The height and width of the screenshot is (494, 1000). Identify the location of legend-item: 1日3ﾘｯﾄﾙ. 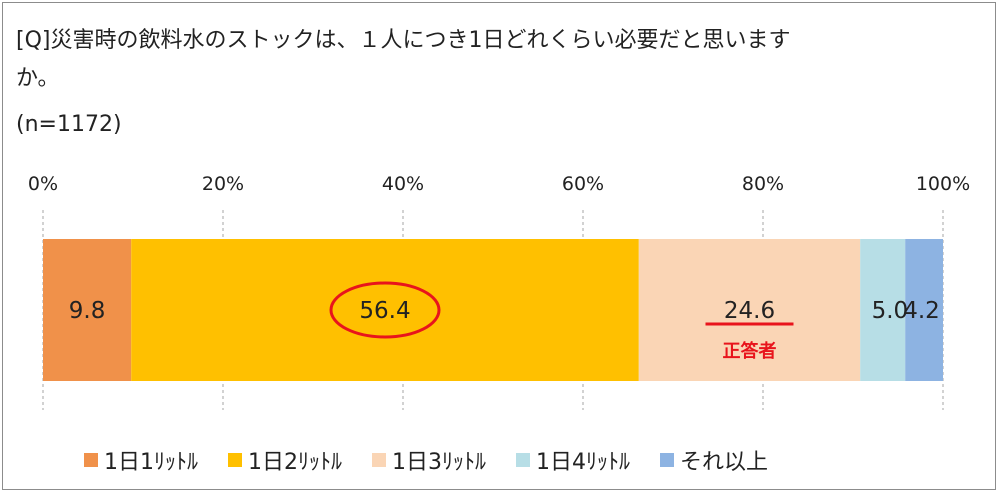
(429, 460).